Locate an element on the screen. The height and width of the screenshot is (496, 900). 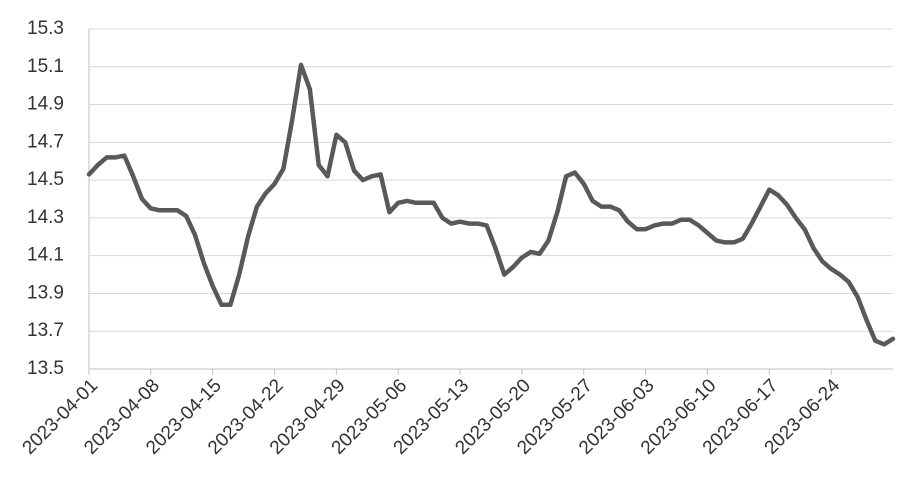
y-tick-label: 14.9 is located at coordinates (45, 104).